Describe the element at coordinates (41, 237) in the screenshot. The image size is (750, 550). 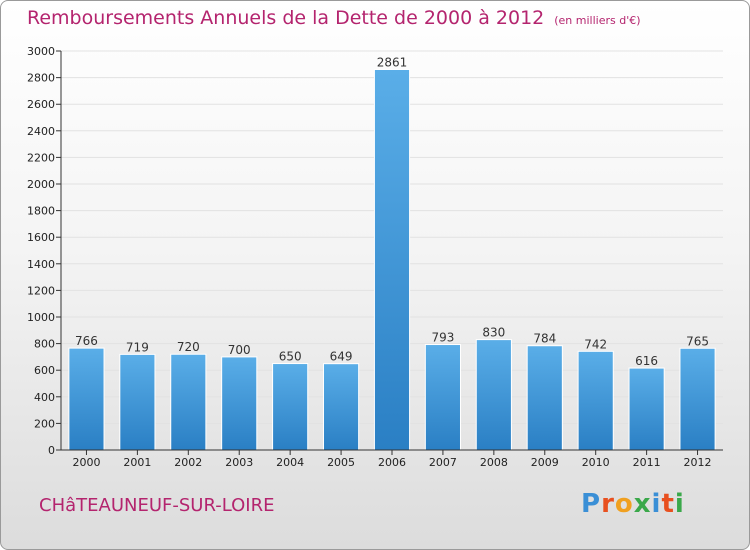
I see `y-tick-label: 1600` at that location.